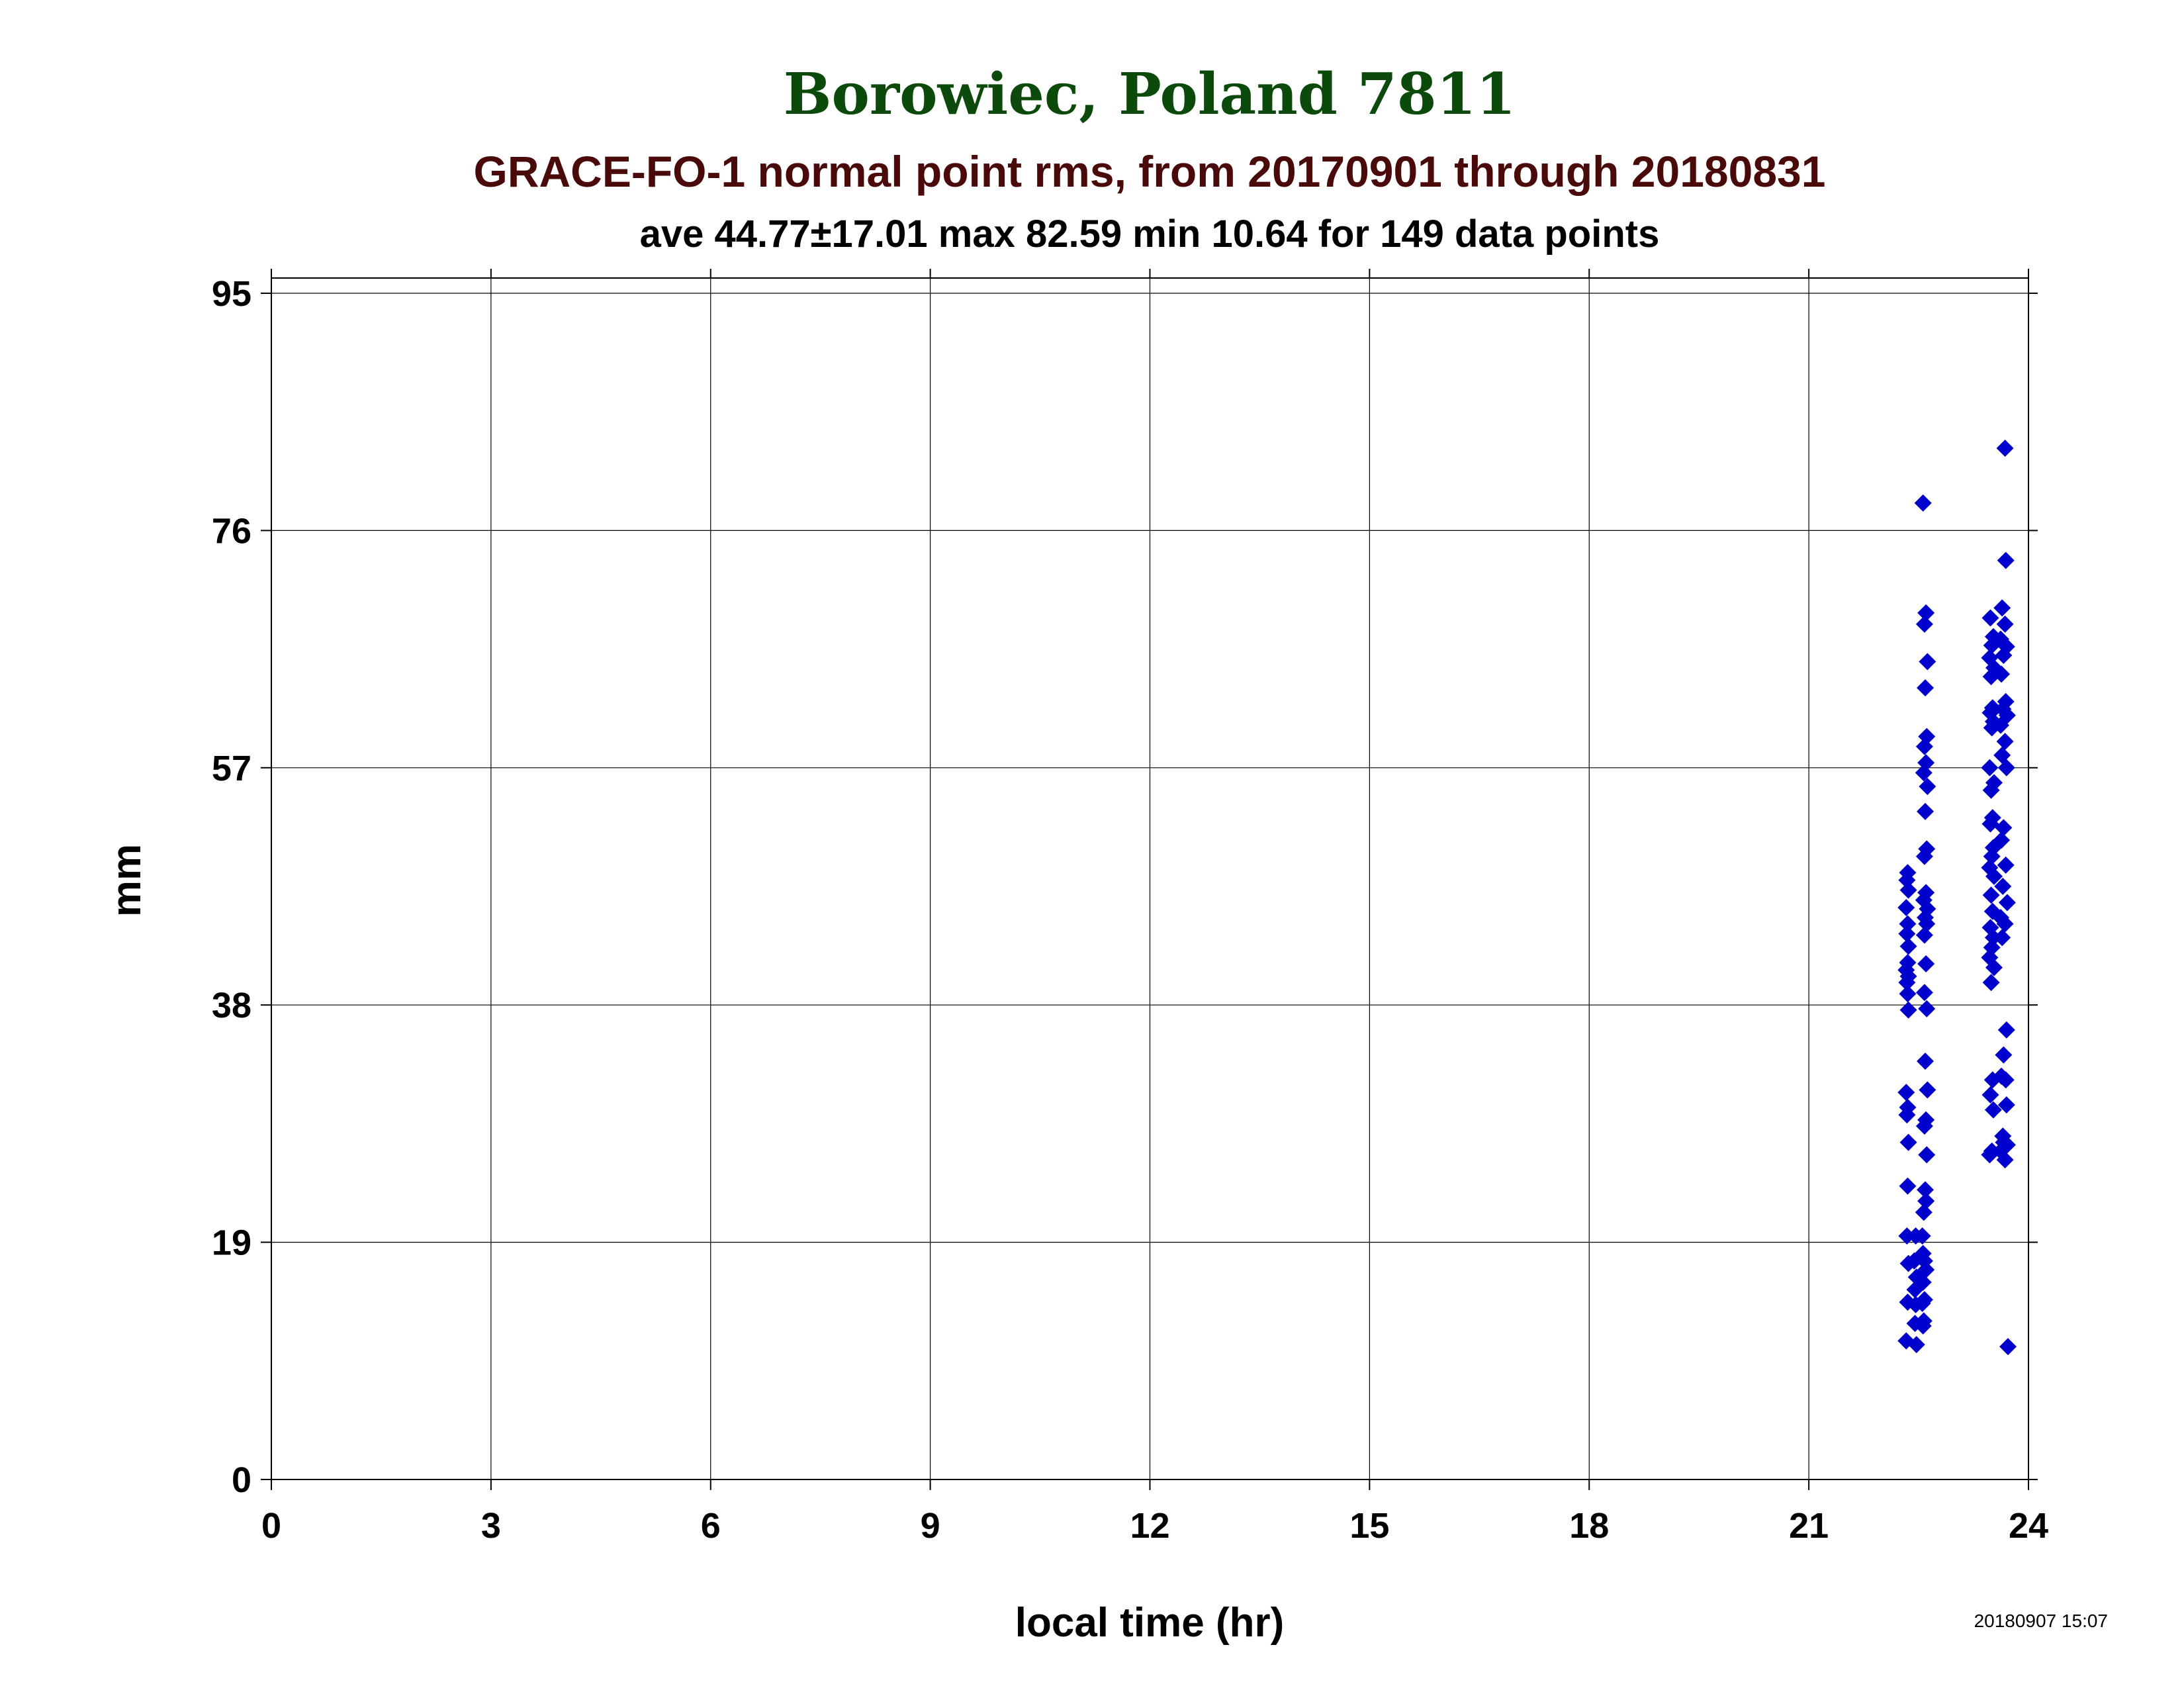 This screenshot has height=1688, width=2184. I want to click on x-tick-label: 21, so click(1809, 1526).